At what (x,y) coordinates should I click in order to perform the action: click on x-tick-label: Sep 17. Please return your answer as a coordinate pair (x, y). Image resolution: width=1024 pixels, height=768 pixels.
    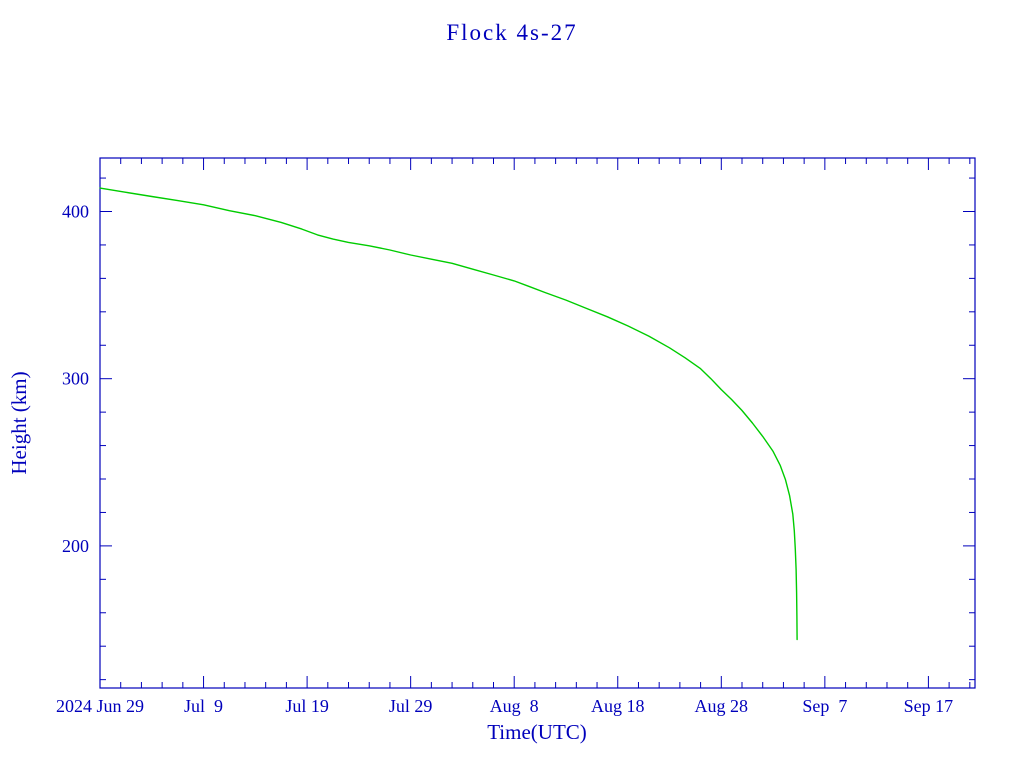
    Looking at the image, I should click on (929, 706).